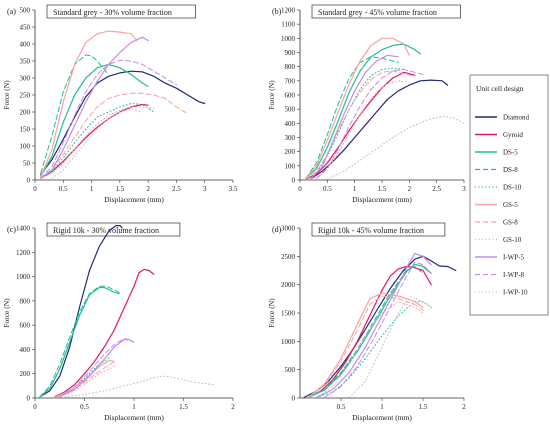 The image size is (550, 426). I want to click on y-tick-label: 1500, so click(288, 314).